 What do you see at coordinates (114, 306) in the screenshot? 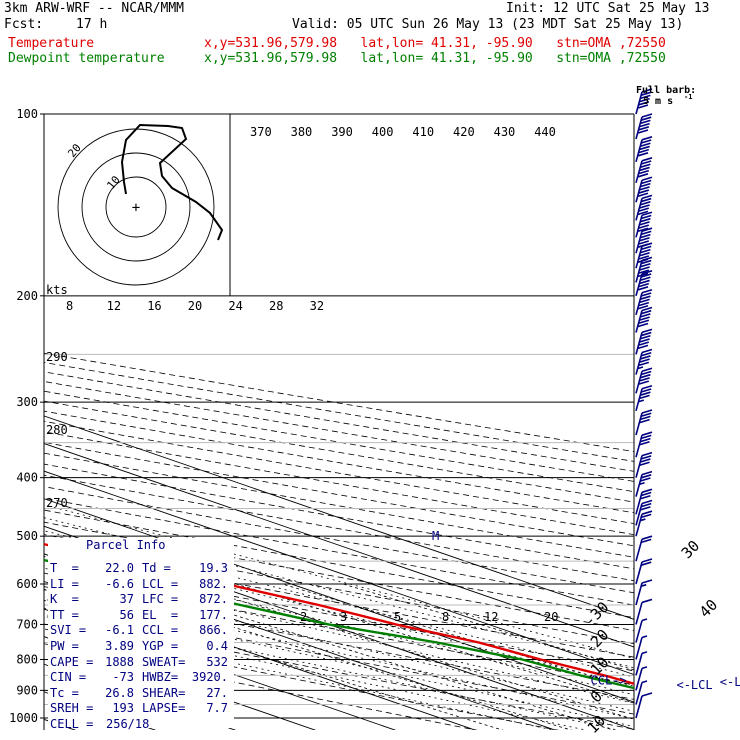
I see `speed-label: 12` at bounding box center [114, 306].